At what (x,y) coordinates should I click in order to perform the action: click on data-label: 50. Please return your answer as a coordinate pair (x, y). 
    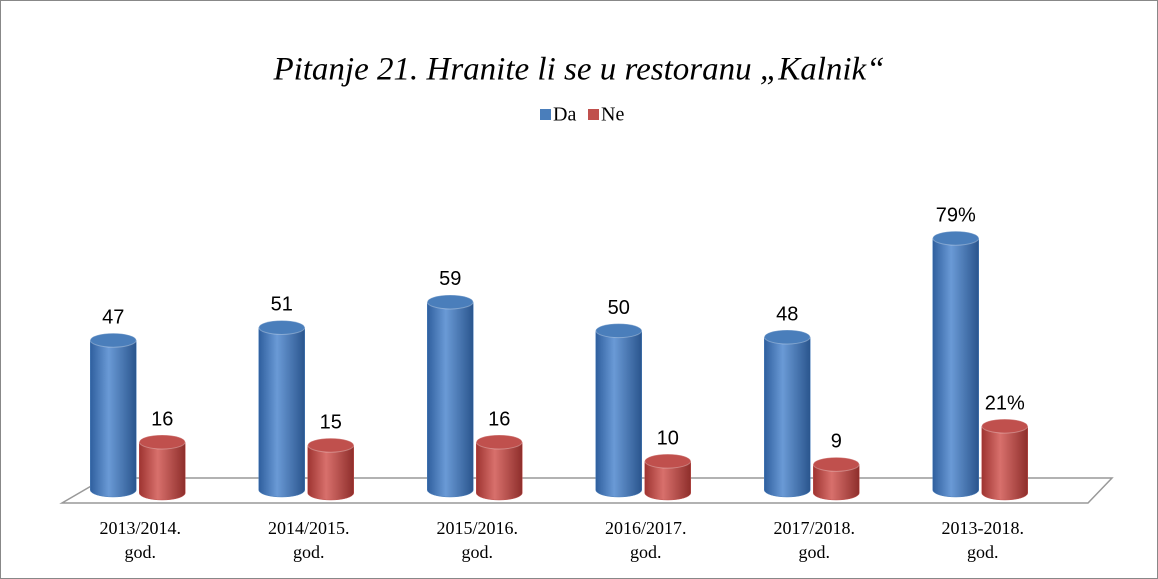
    Looking at the image, I should click on (619, 308).